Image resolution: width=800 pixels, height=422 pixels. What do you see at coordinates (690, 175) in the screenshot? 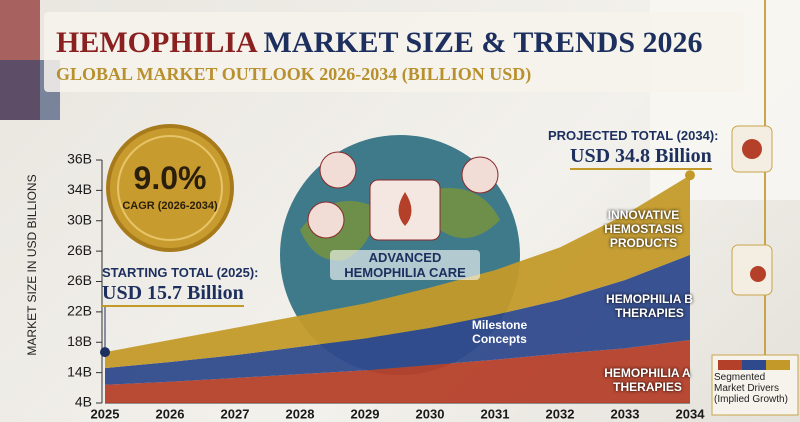
I see `end-marker` at bounding box center [690, 175].